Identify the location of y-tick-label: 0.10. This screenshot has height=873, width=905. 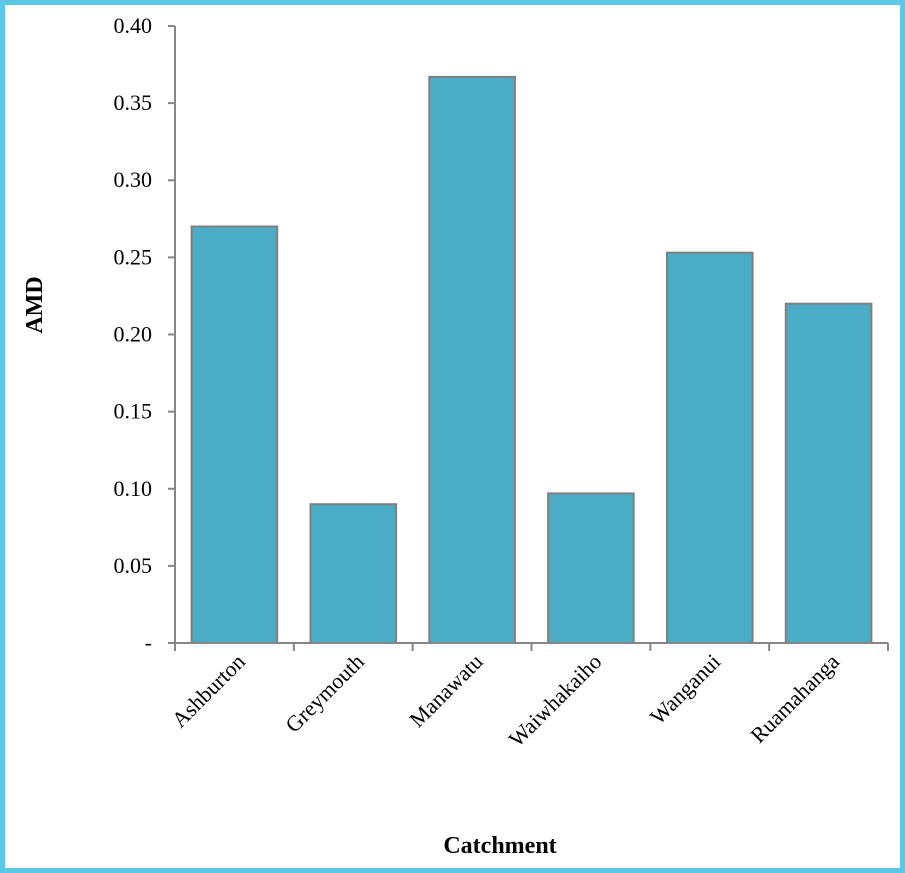
(133, 488).